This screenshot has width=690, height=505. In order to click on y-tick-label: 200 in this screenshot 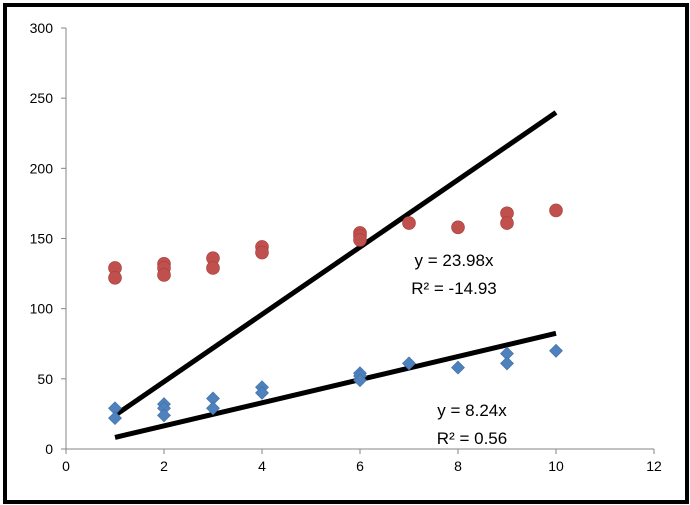, I will do `click(42, 168)`.